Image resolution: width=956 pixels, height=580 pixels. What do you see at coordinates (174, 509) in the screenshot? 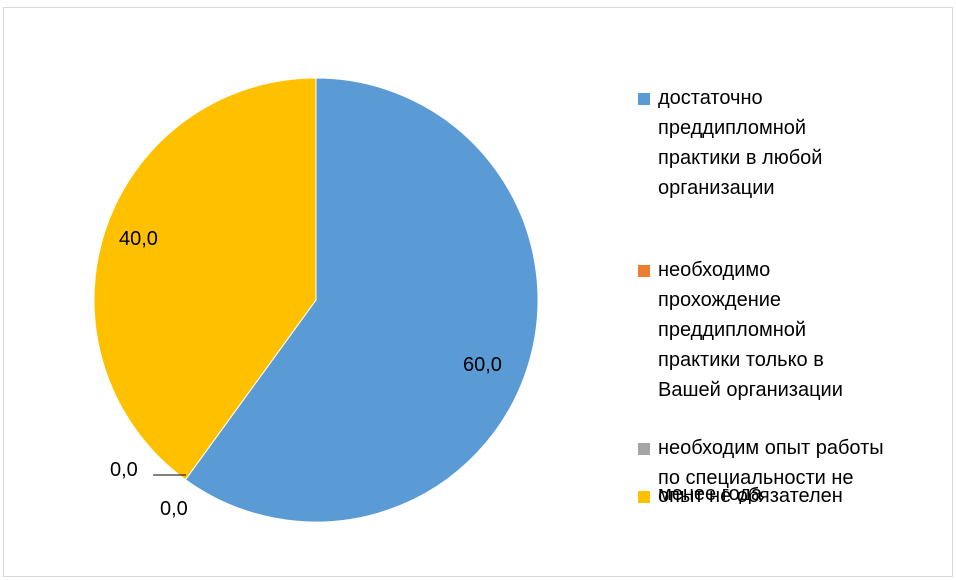
I see `data-label-slice-3: 0,0` at bounding box center [174, 509].